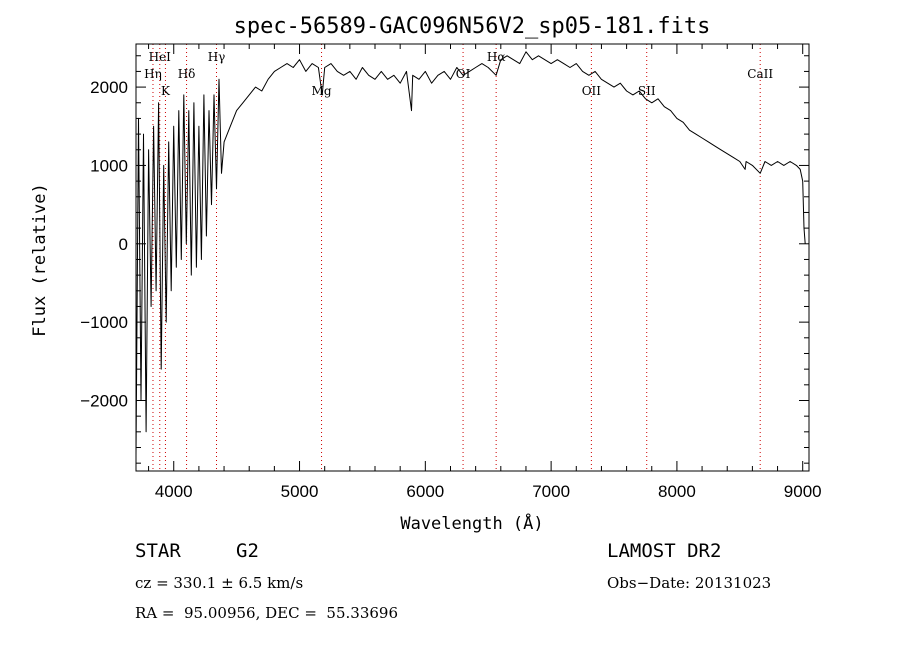 The width and height of the screenshot is (900, 650). Describe the element at coordinates (472, 26) in the screenshot. I see `chart-title: spec-56589-GAC096N56V2_sp05-181.fits` at that location.